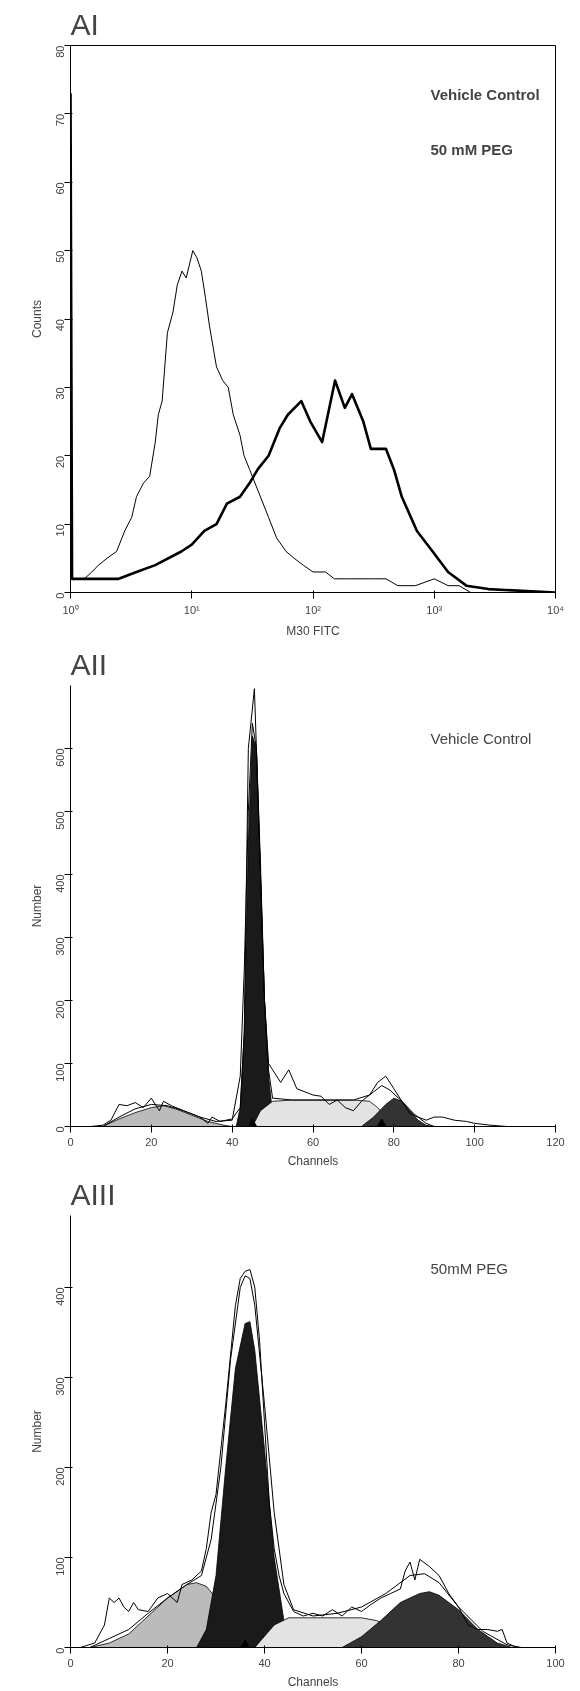 The width and height of the screenshot is (580, 1691). Describe the element at coordinates (472, 149) in the screenshot. I see `annotation: 50 mM PEG` at that location.